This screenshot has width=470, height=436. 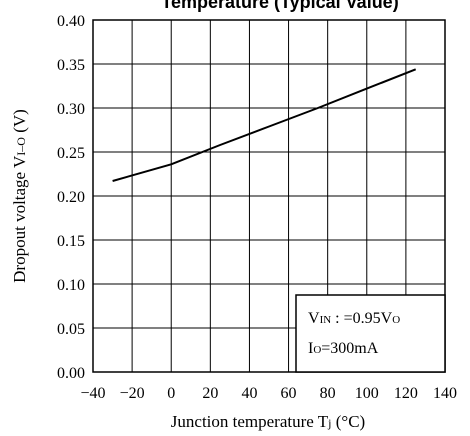 What do you see at coordinates (268, 421) in the screenshot?
I see `x-axis-label: Junction temperature Tj (°C)` at bounding box center [268, 421].